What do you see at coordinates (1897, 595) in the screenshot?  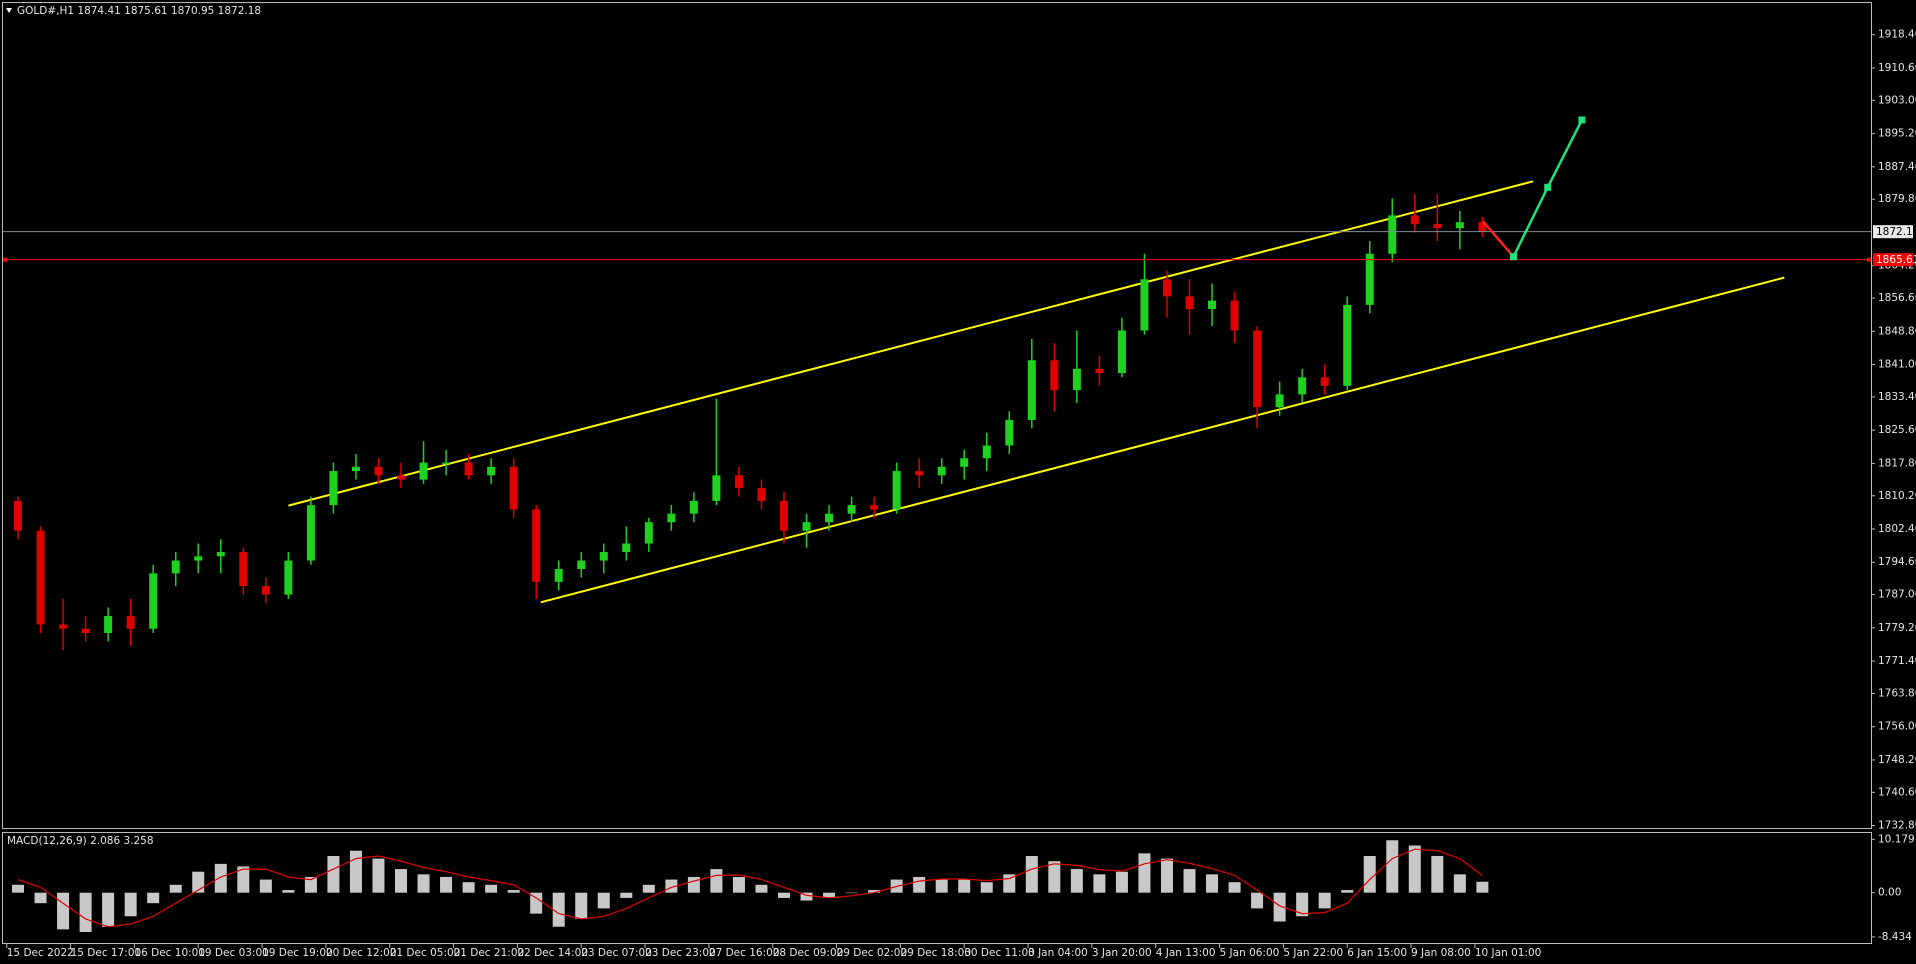 I see `y-tick-label: 1787.00` at bounding box center [1897, 595].